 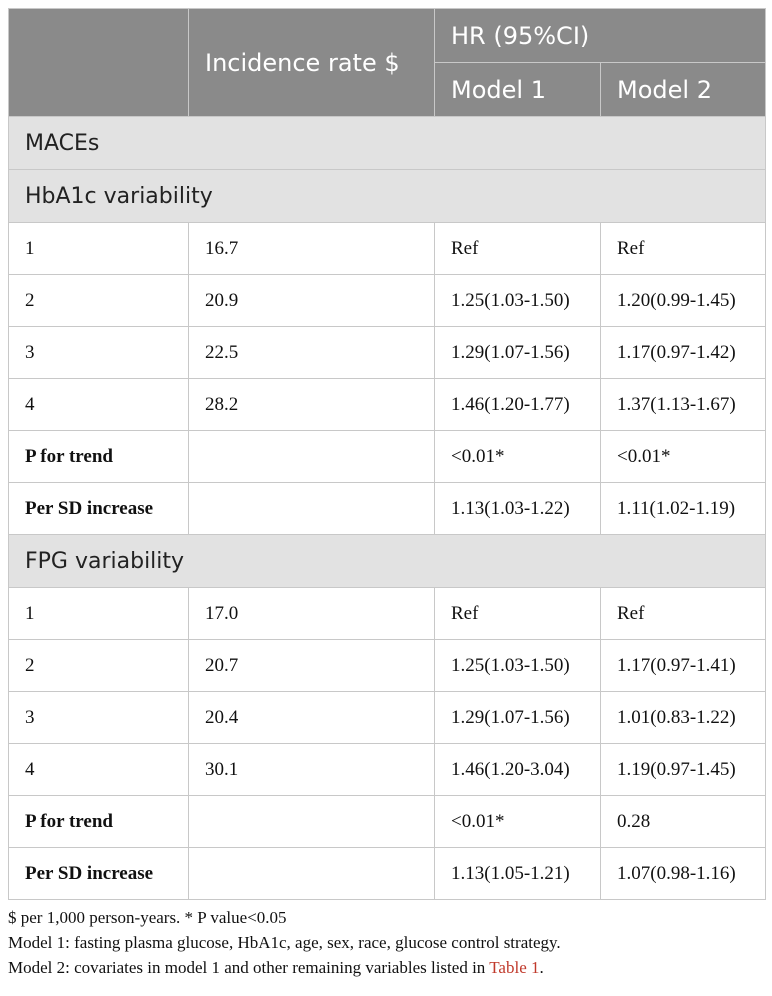 What do you see at coordinates (517, 404) in the screenshot?
I see `model-1-cell: 1.46(1.20-1.77)` at bounding box center [517, 404].